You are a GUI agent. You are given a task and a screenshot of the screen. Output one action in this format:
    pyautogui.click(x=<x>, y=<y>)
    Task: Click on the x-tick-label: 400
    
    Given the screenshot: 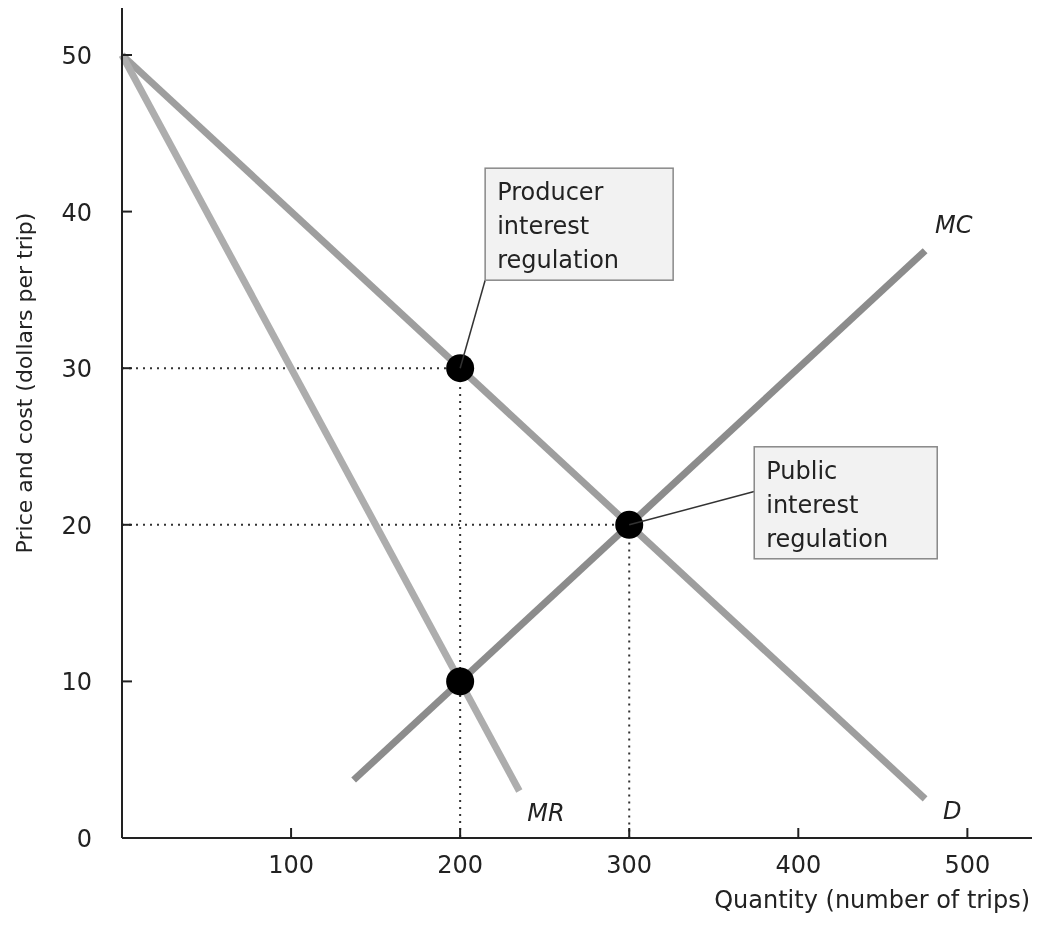 What is the action you would take?
    pyautogui.click(x=798, y=865)
    